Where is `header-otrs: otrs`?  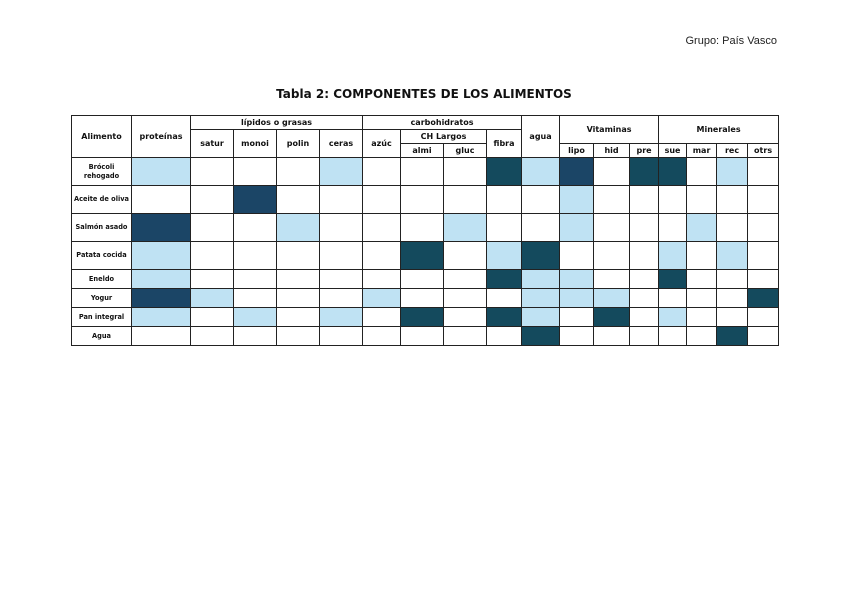 header-otrs: otrs is located at coordinates (763, 150).